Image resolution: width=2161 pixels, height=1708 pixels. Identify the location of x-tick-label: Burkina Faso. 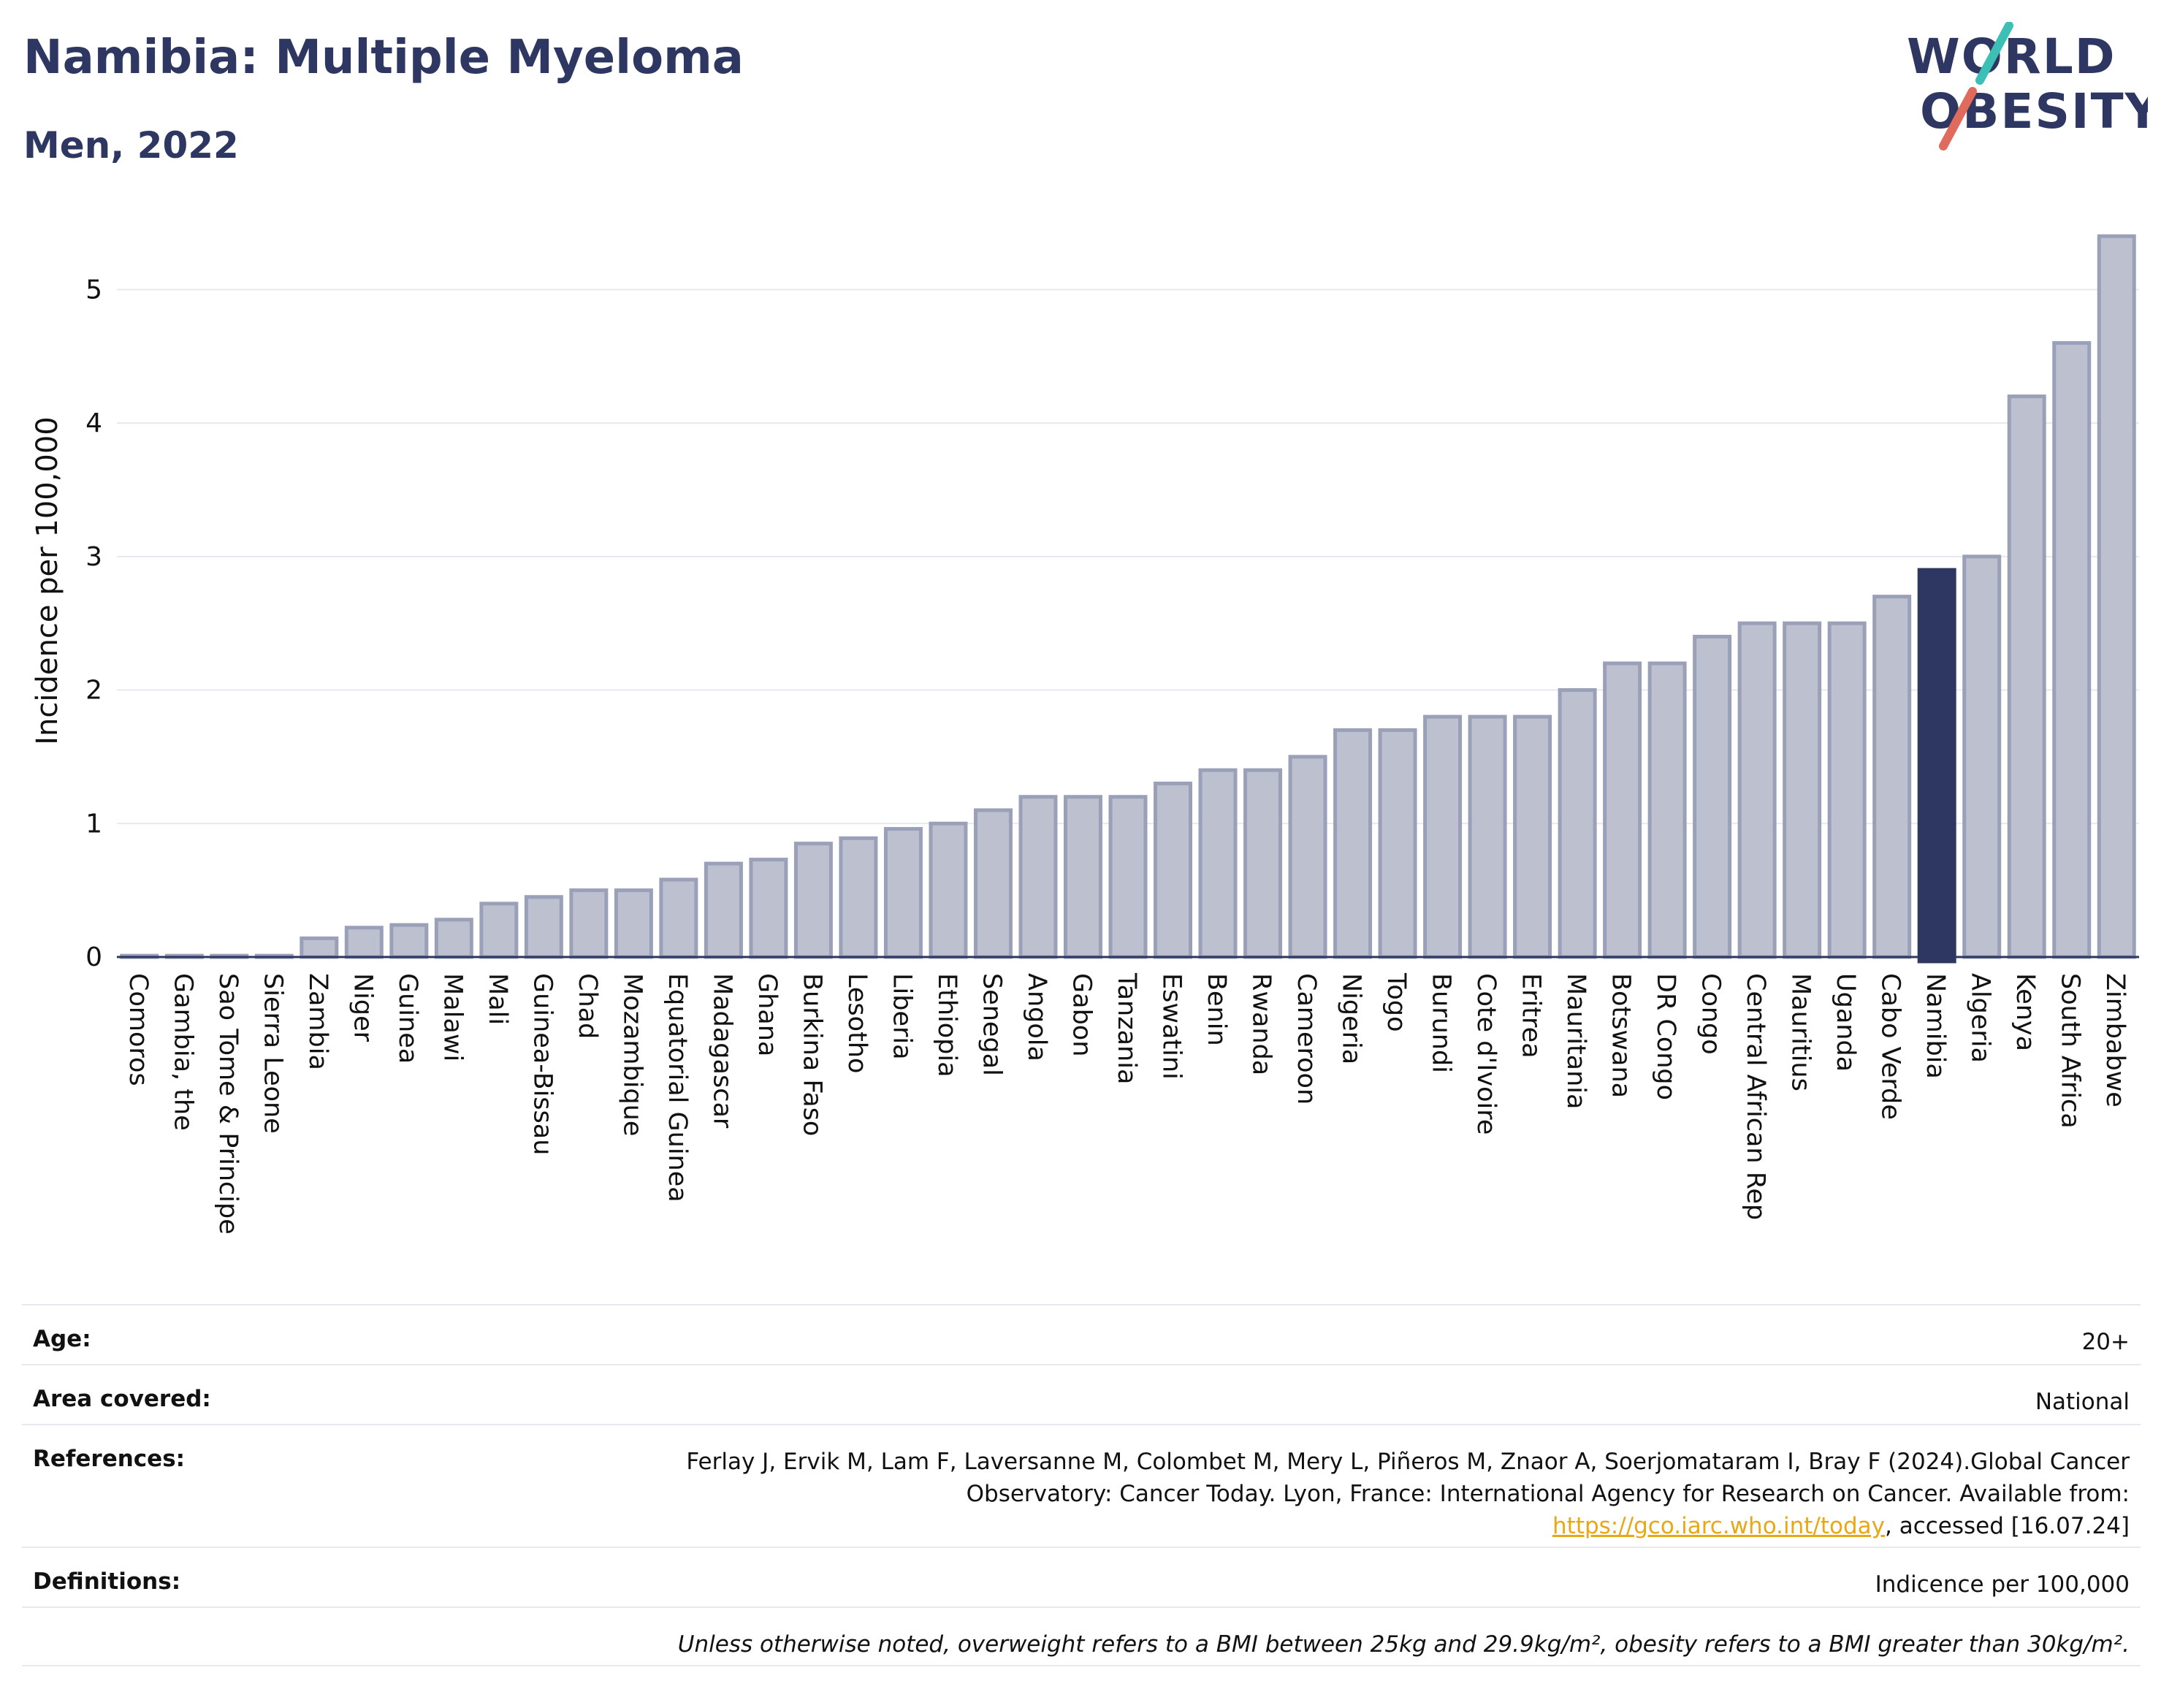
(811, 1054).